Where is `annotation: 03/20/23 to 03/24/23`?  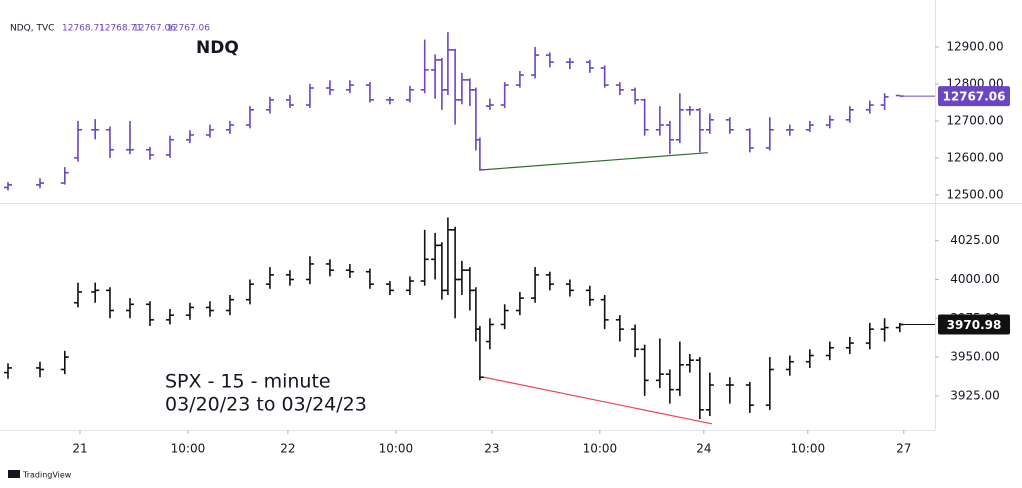
annotation: 03/20/23 to 03/24/23 is located at coordinates (266, 405).